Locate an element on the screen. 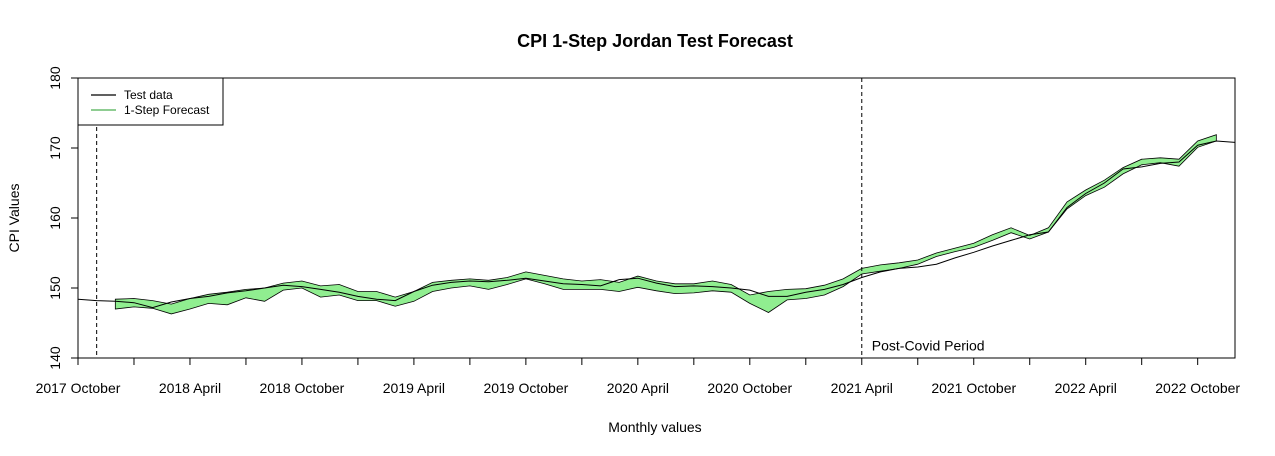 This screenshot has width=1275, height=456. y-tick-label: 140 is located at coordinates (55, 358).